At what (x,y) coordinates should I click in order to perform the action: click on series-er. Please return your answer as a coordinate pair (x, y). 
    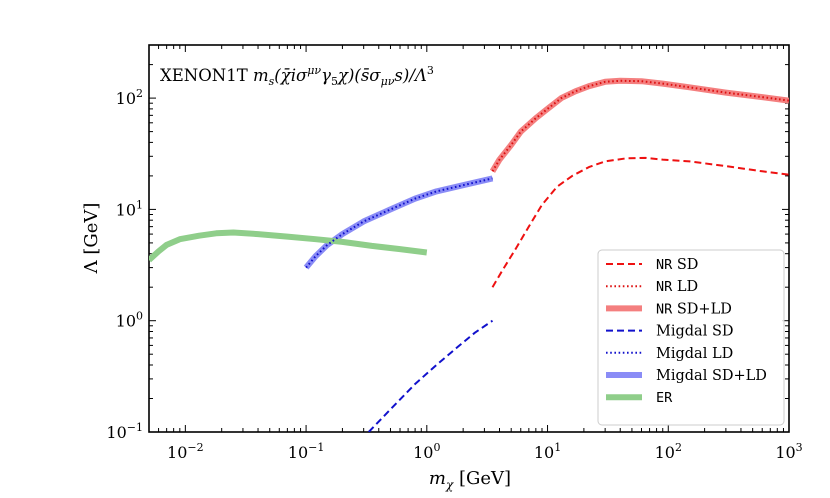
    Looking at the image, I should click on (288, 246).